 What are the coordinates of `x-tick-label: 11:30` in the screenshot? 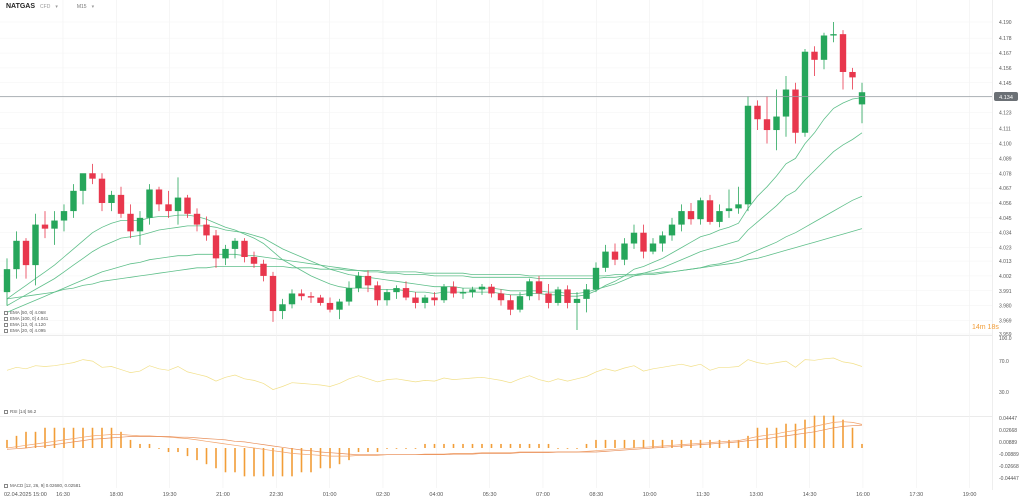 It's located at (702, 495).